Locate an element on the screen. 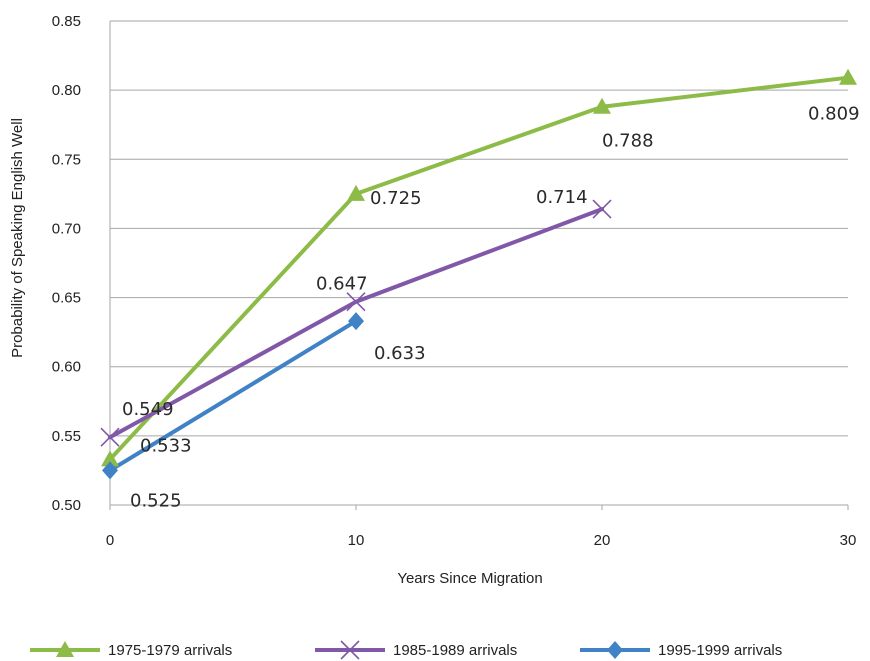 The height and width of the screenshot is (661, 870). y-axis-title: Probability of Speaking English Well is located at coordinates (17, 238).